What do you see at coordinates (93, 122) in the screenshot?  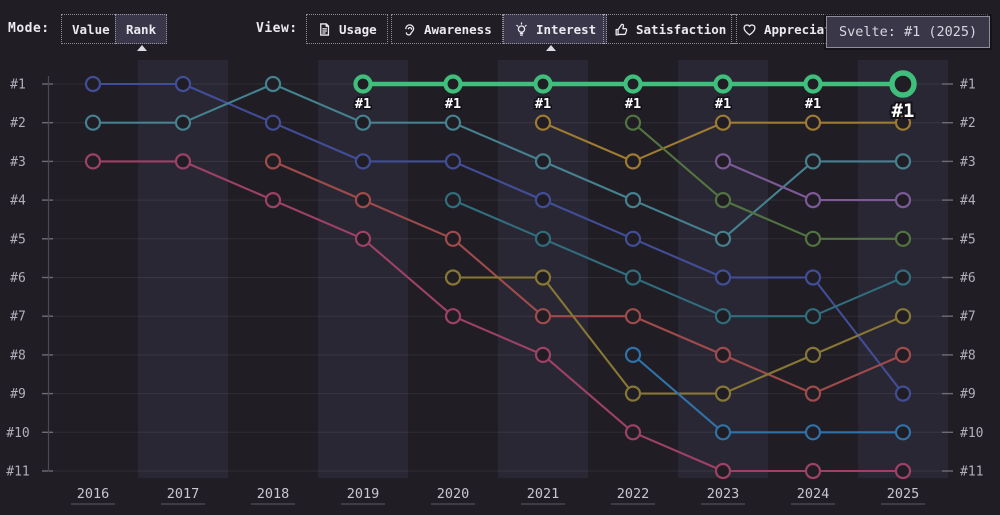 I see `data-point-teal-2016` at bounding box center [93, 122].